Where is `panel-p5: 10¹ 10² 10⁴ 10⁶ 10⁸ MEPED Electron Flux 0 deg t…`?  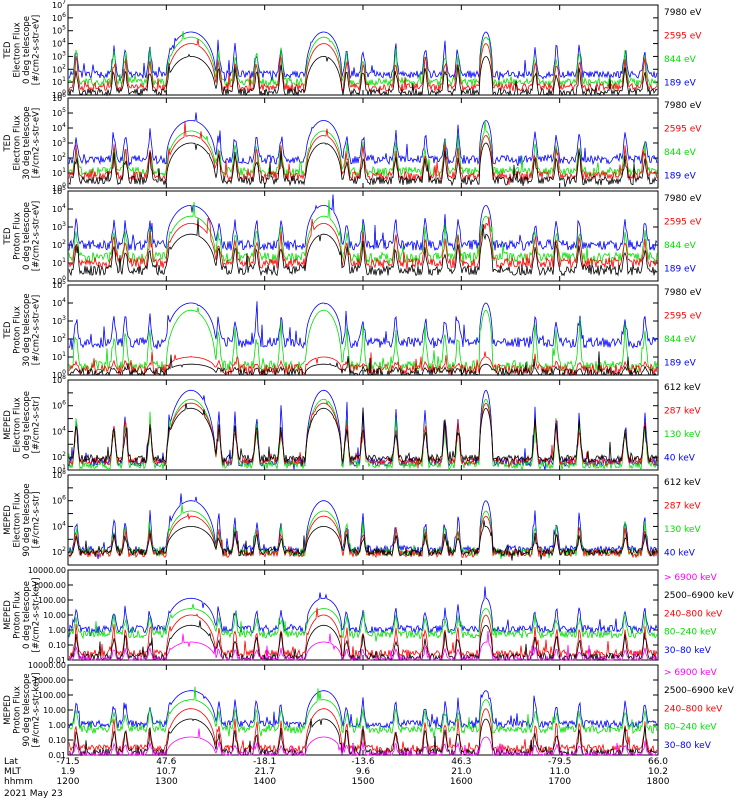 panel-p5: 10¹ 10² 10⁴ 10⁶ 10⁸ MEPED Electron Flux 0 deg t… is located at coordinates (352, 424).